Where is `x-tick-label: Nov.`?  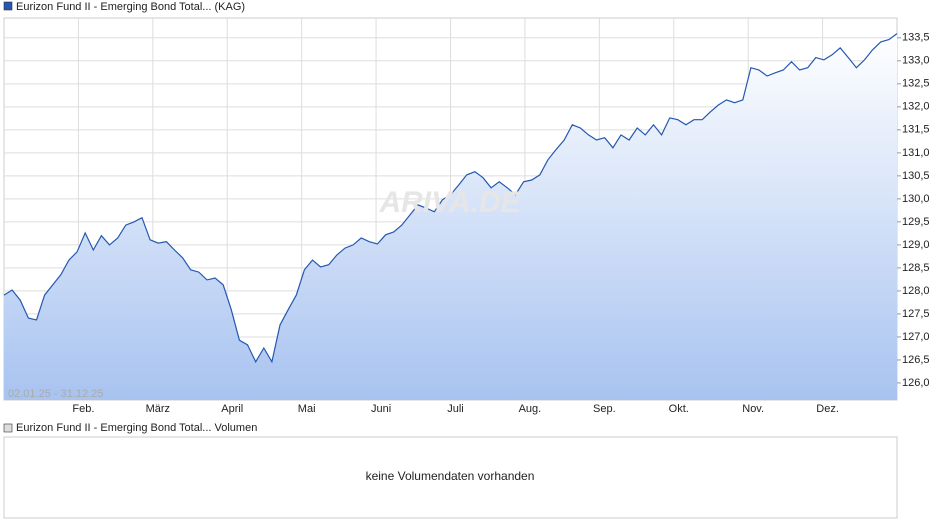 x-tick-label: Nov. is located at coordinates (753, 409).